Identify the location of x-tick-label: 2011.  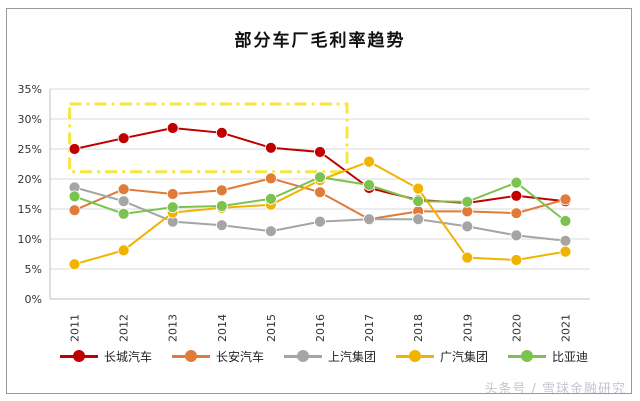
(75, 328).